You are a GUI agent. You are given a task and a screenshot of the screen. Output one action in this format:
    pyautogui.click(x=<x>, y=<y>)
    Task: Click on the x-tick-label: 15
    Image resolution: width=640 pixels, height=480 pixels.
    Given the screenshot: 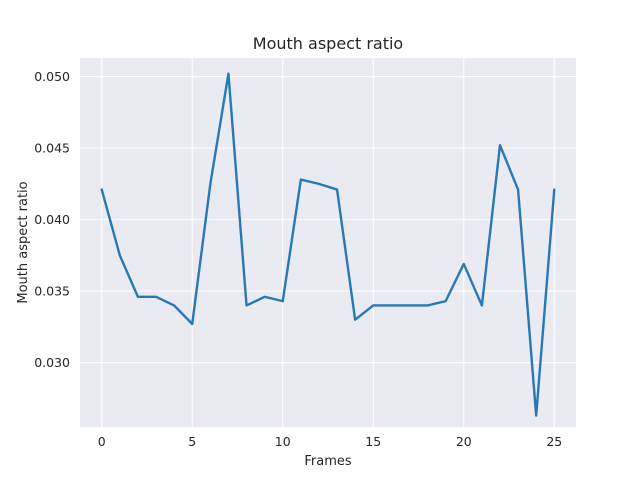 What is the action you would take?
    pyautogui.click(x=373, y=441)
    